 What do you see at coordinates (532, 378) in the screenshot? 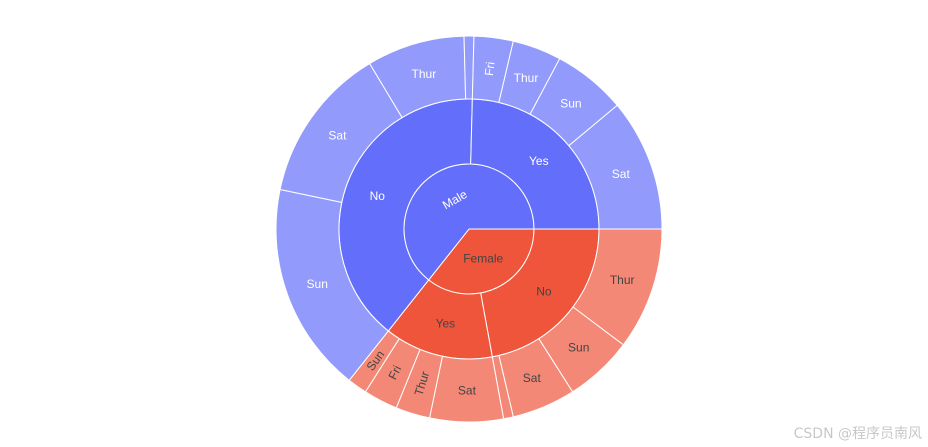
I see `label-female-no-0-sat-2: Sat` at bounding box center [532, 378].